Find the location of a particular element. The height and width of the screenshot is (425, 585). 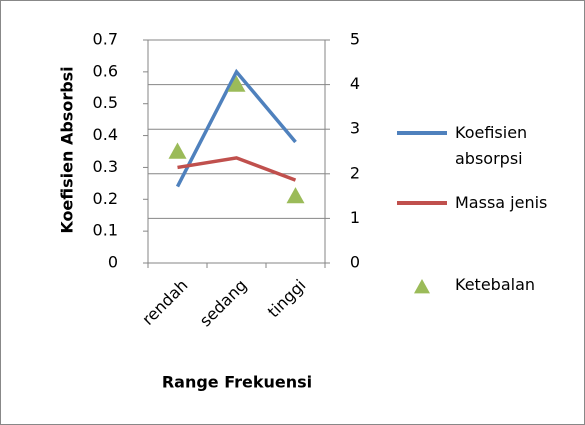

y-tick-label: 0.4 is located at coordinates (105, 134).